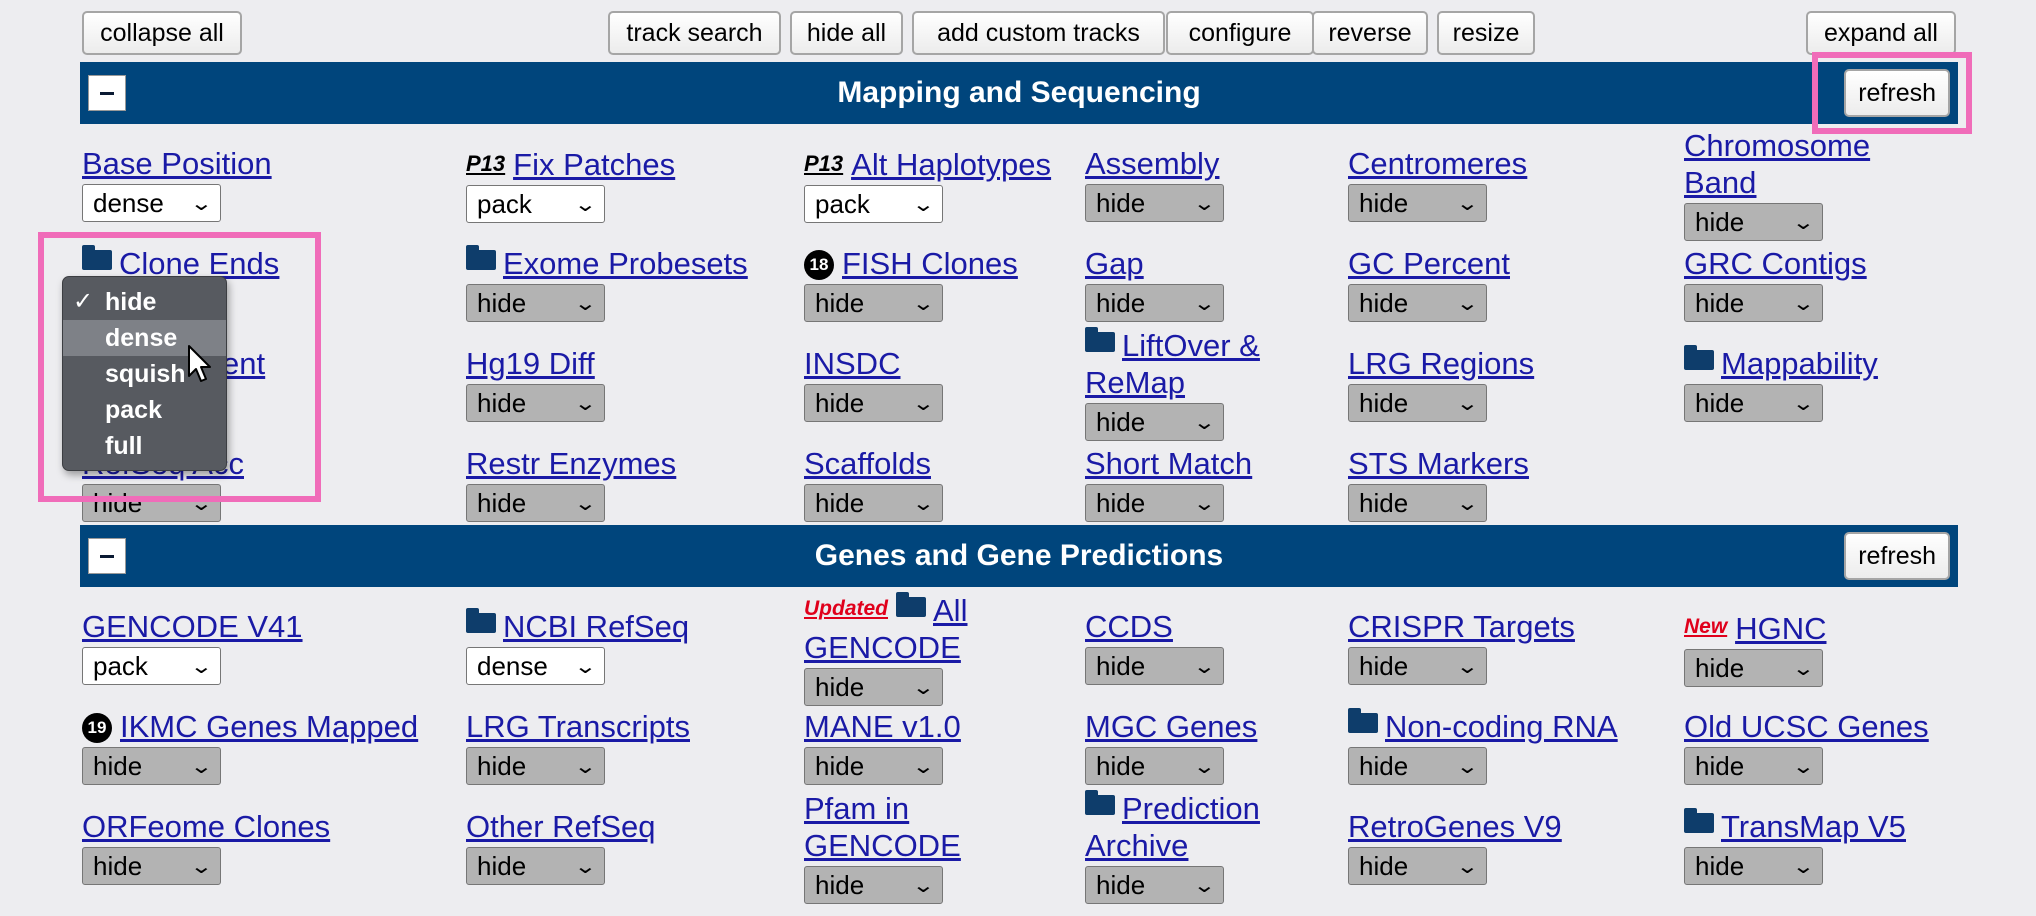 This screenshot has height=916, width=2036. Describe the element at coordinates (244, 363) in the screenshot. I see `track-link: ent` at that location.